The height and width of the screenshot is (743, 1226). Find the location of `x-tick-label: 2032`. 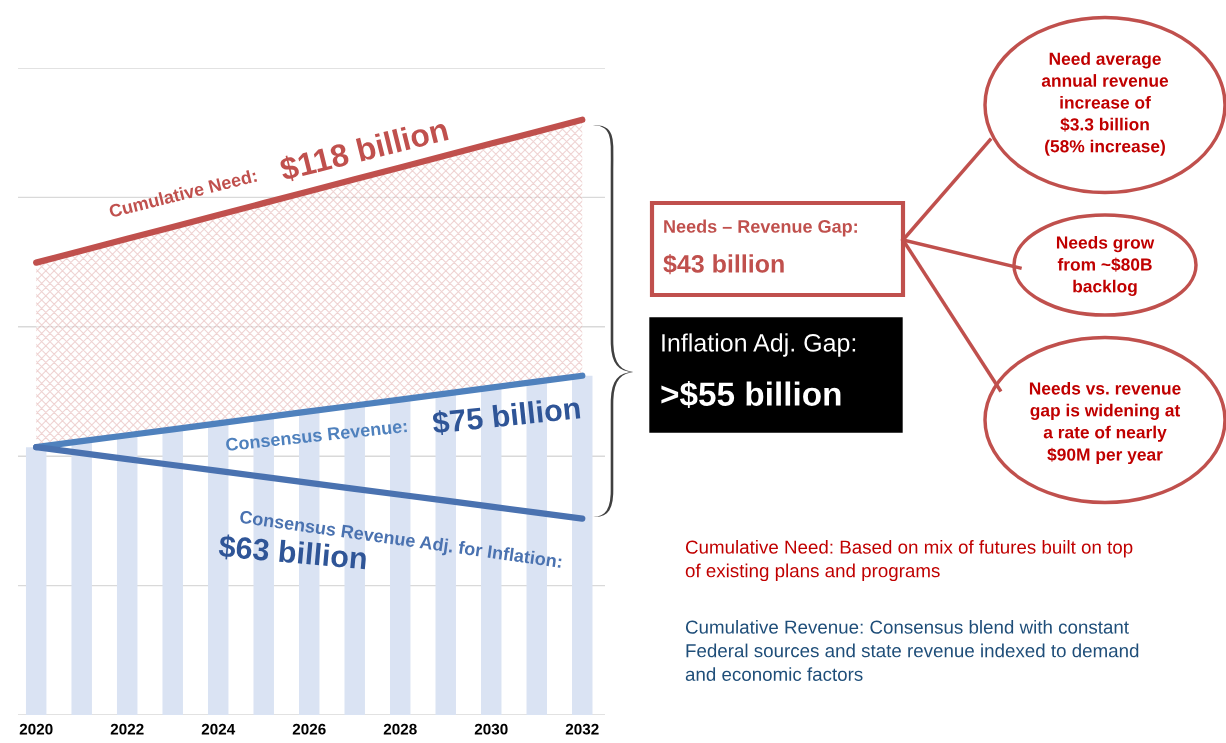

x-tick-label: 2032 is located at coordinates (582, 729).